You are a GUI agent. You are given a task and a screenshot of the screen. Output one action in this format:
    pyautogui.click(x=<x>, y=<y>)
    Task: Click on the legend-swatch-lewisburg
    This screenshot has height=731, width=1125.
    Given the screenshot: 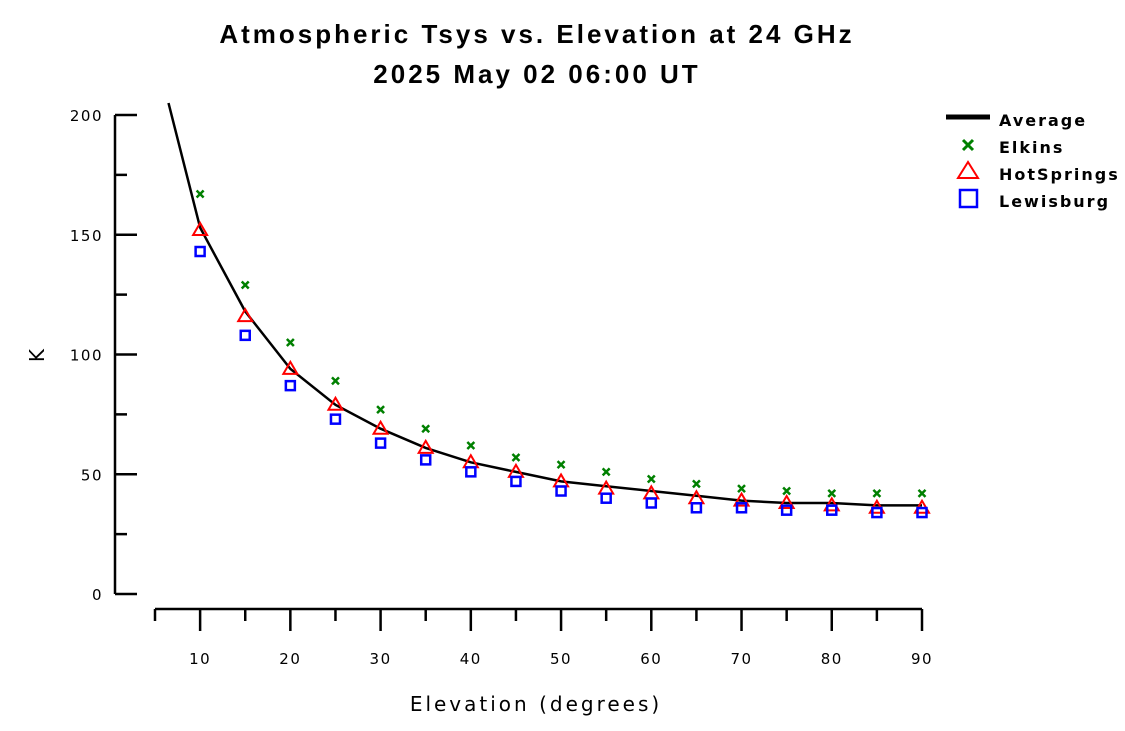 What is the action you would take?
    pyautogui.click(x=968, y=198)
    